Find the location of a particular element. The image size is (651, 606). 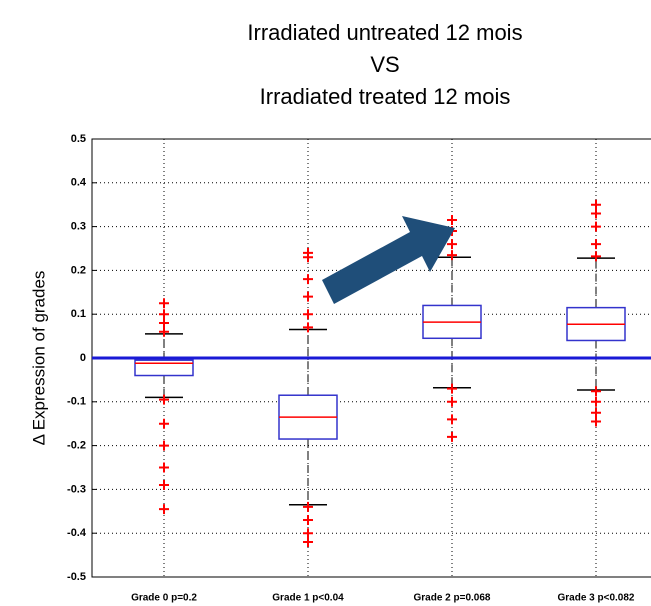

y-tick-label: 0 is located at coordinates (83, 358).